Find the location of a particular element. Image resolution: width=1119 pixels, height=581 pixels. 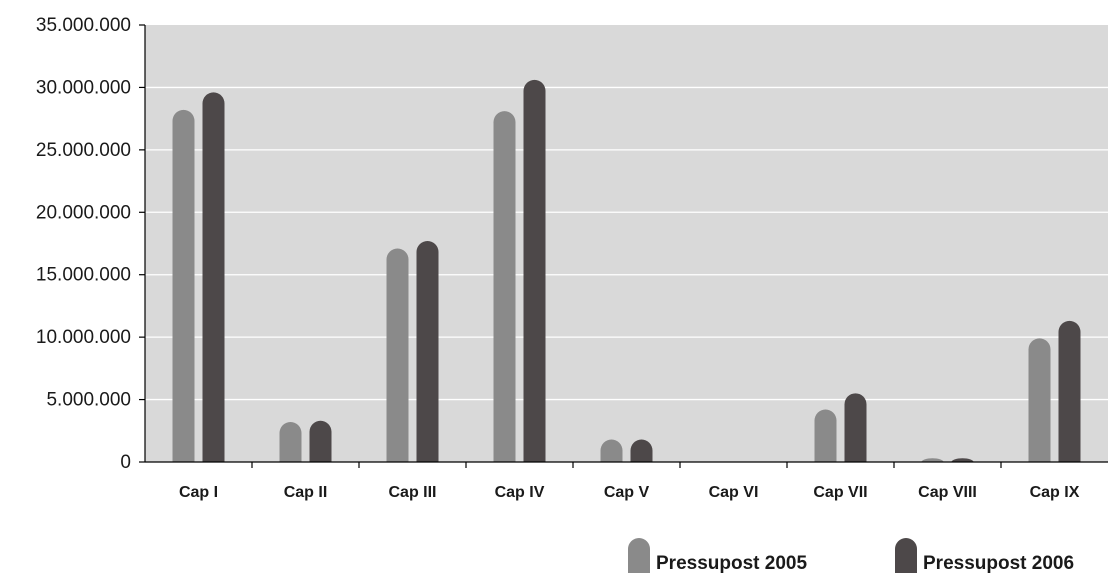

x-tick-label: Cap VII is located at coordinates (840, 492).